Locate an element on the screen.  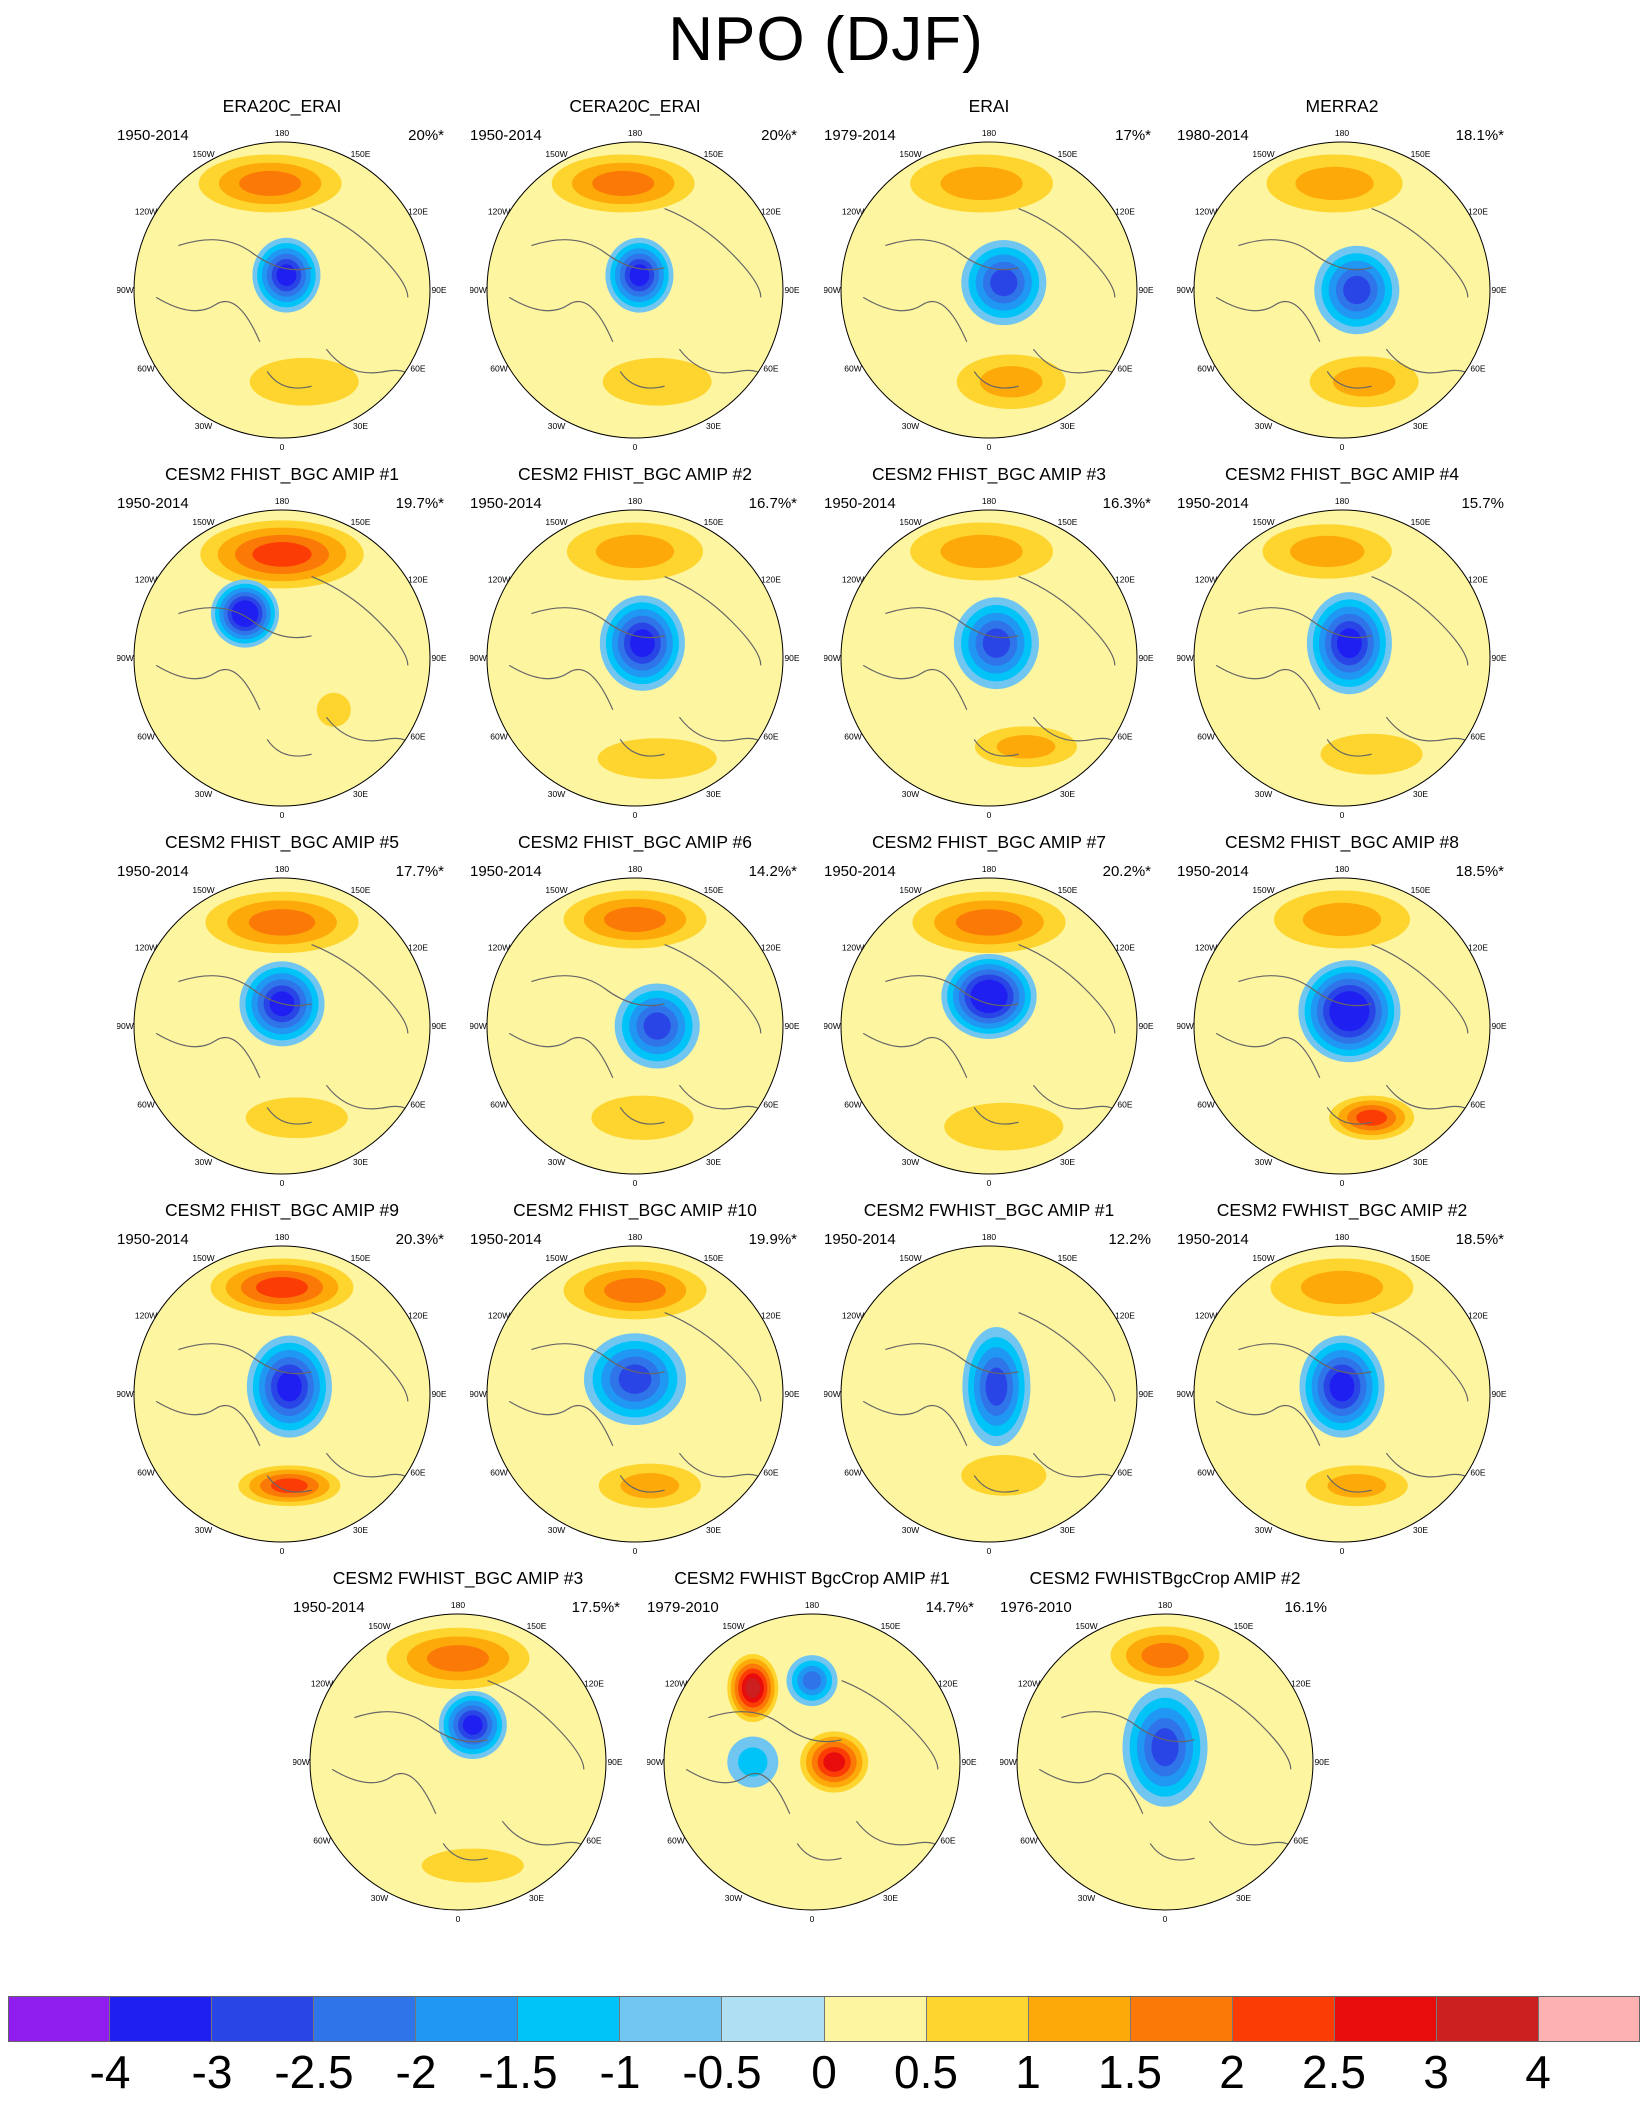
colorbar is located at coordinates (824, 2019).